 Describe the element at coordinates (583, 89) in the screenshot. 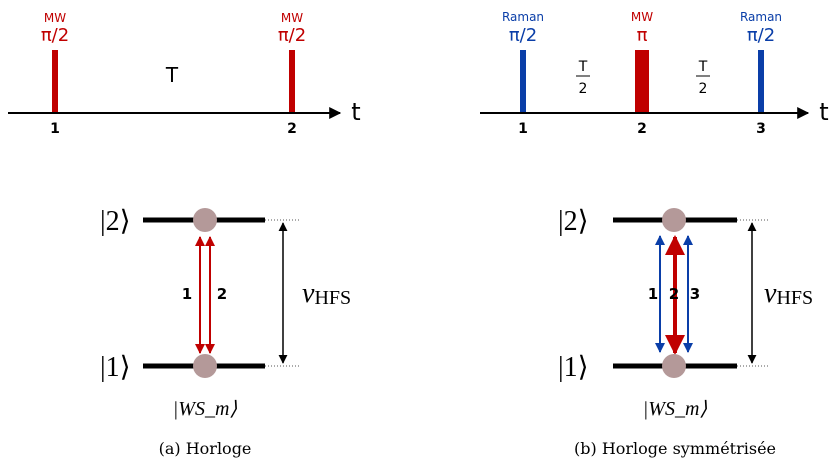

I see `half-interval-1-den: 2` at that location.